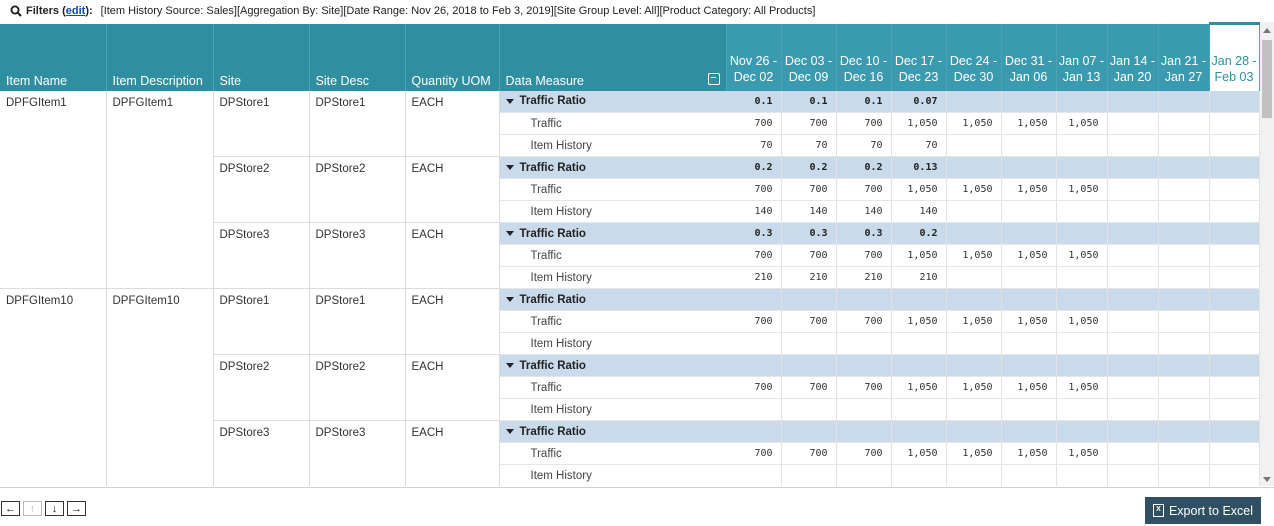  I want to click on cell-value: 0.3, so click(754, 233).